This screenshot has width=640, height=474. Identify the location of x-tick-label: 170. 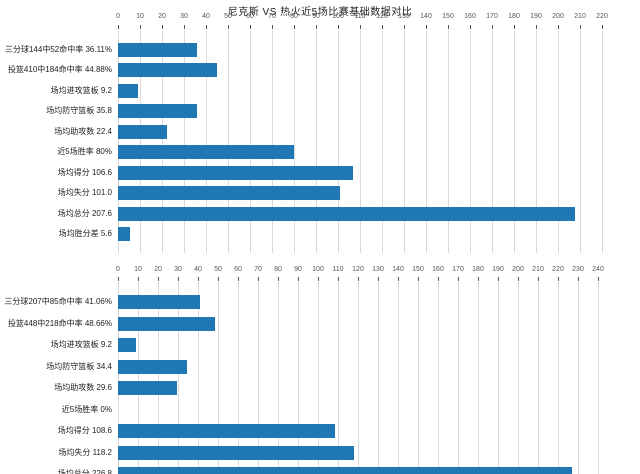
(458, 269).